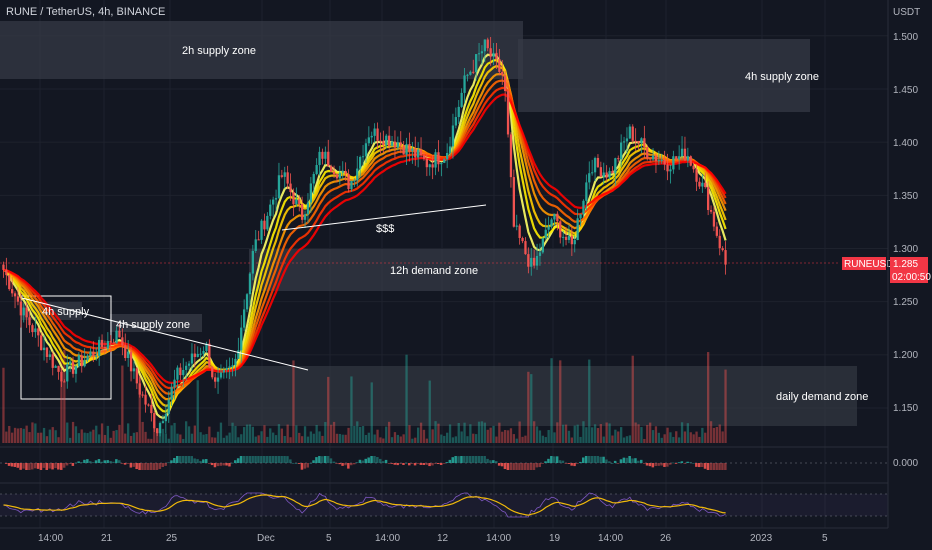 The width and height of the screenshot is (932, 550). Describe the element at coordinates (905, 264) in the screenshot. I see `price-tag-value: 1.285` at that location.